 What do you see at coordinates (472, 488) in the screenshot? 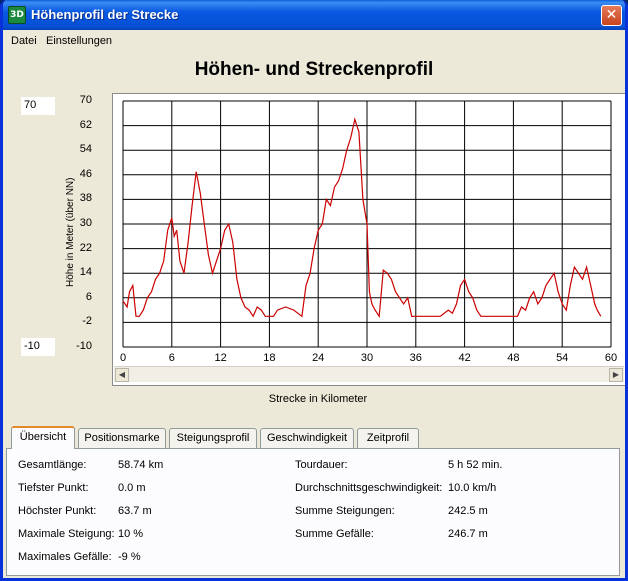
I see `stat-value: 10.0 km/h` at bounding box center [472, 488].